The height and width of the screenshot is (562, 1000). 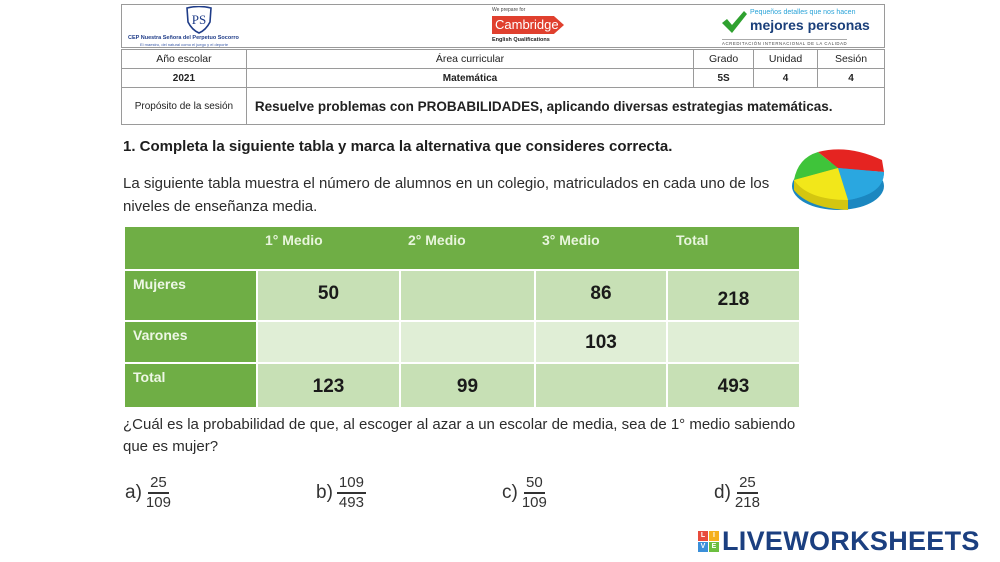 I want to click on pie-chart-icon, so click(x=838, y=179).